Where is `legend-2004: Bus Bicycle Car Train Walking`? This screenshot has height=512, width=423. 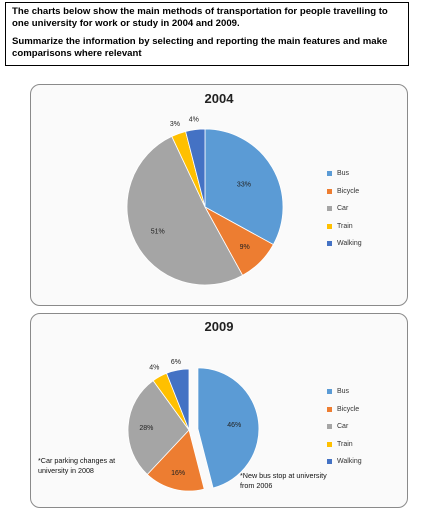
legend-2004: Bus Bicycle Car Train Walking is located at coordinates (344, 209).